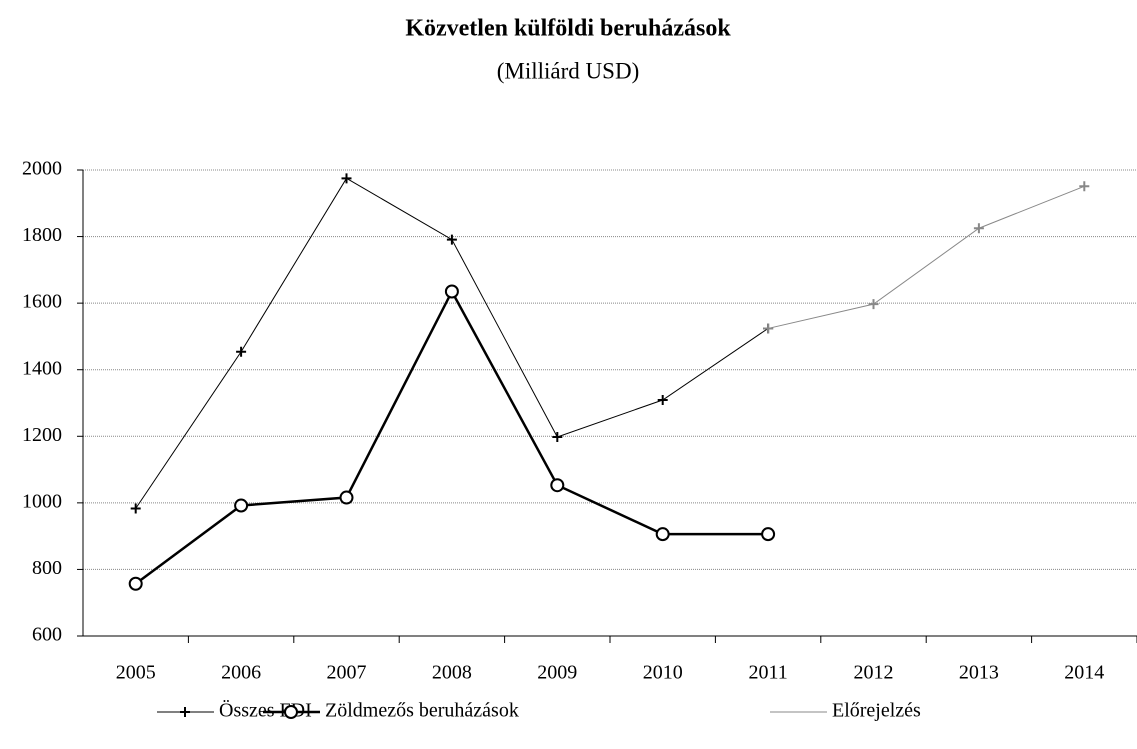 The width and height of the screenshot is (1137, 749). What do you see at coordinates (452, 673) in the screenshot?
I see `x-tick-label: 2008` at bounding box center [452, 673].